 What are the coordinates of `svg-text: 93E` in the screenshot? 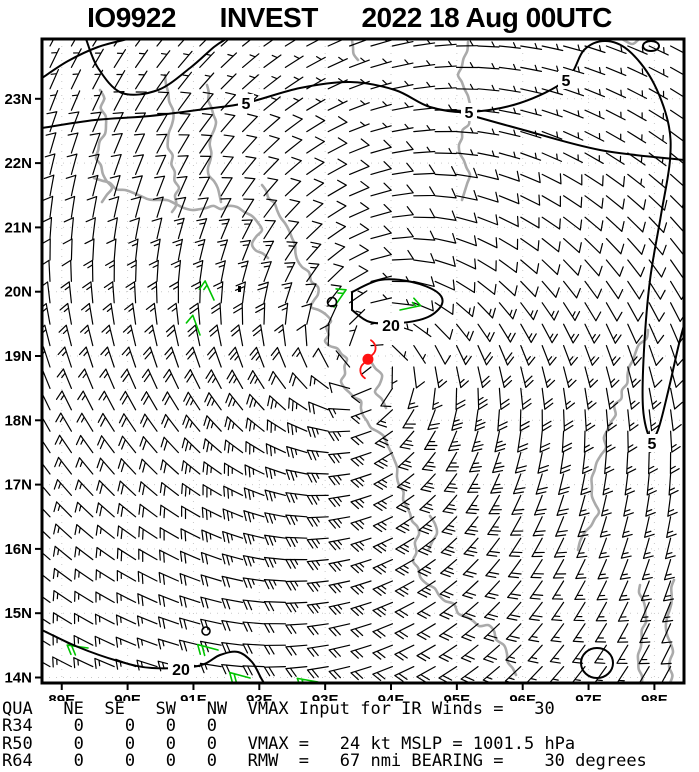 It's located at (325, 696).